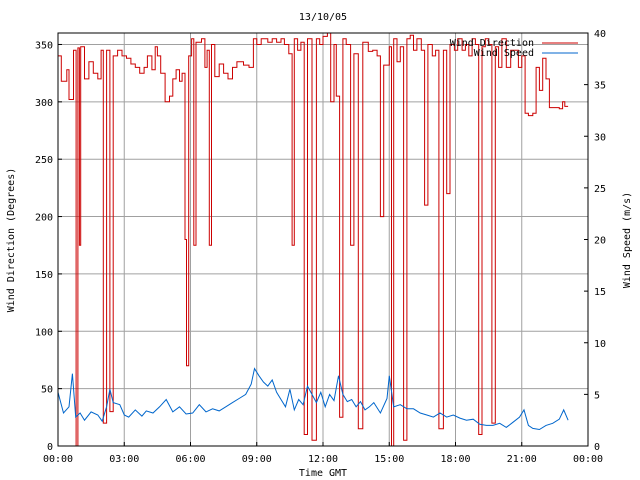 The width and height of the screenshot is (640, 480). Describe the element at coordinates (597, 395) in the screenshot. I see `y-right-tick-label: 5` at that location.